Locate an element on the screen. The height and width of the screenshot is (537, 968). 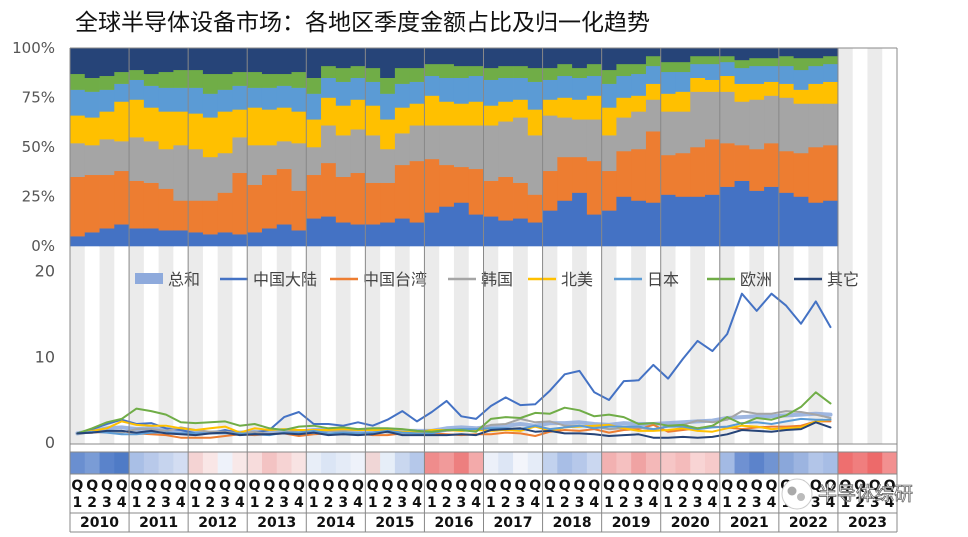
heat-cell-q10 is located at coordinates (225, 463).